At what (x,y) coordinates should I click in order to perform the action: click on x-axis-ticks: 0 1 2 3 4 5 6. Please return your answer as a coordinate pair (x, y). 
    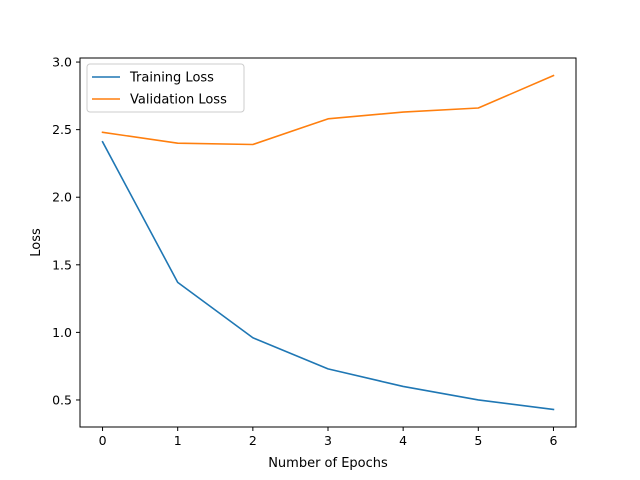
    Looking at the image, I should click on (328, 437).